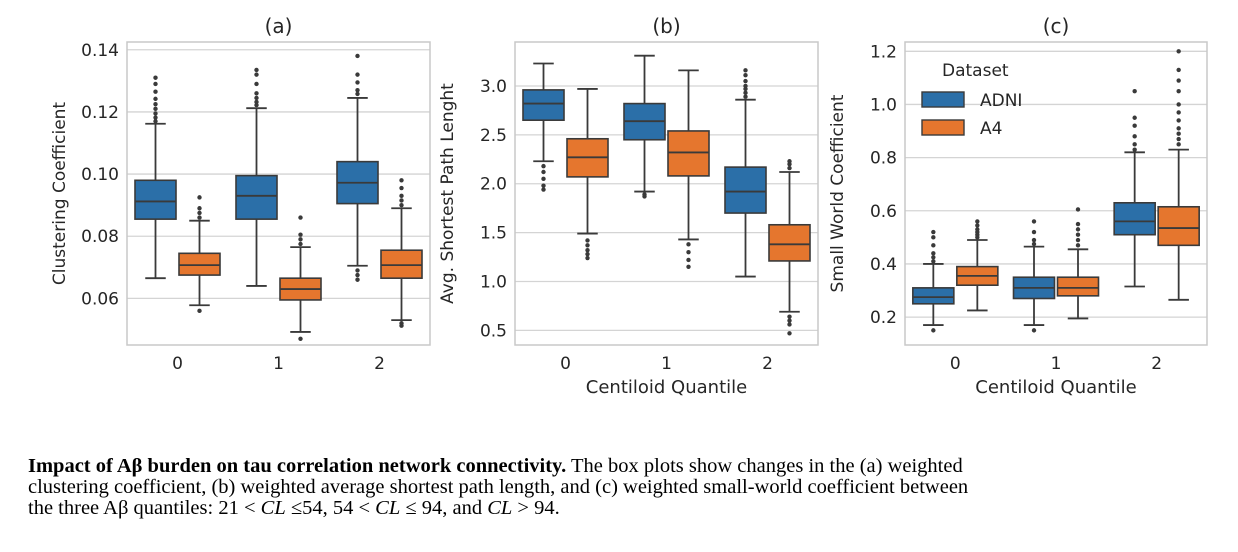 The width and height of the screenshot is (1238, 552). What do you see at coordinates (975, 71) in the screenshot?
I see `legend-title: Dataset` at bounding box center [975, 71].